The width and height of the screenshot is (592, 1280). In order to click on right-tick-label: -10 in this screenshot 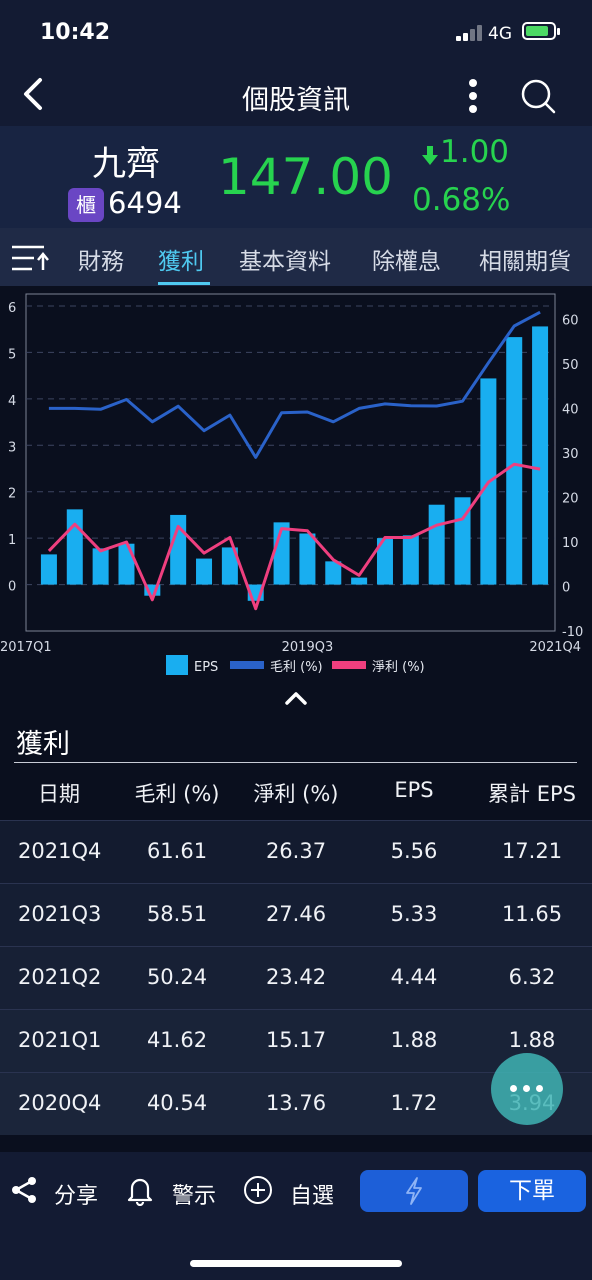, I will do `click(572, 632)`.